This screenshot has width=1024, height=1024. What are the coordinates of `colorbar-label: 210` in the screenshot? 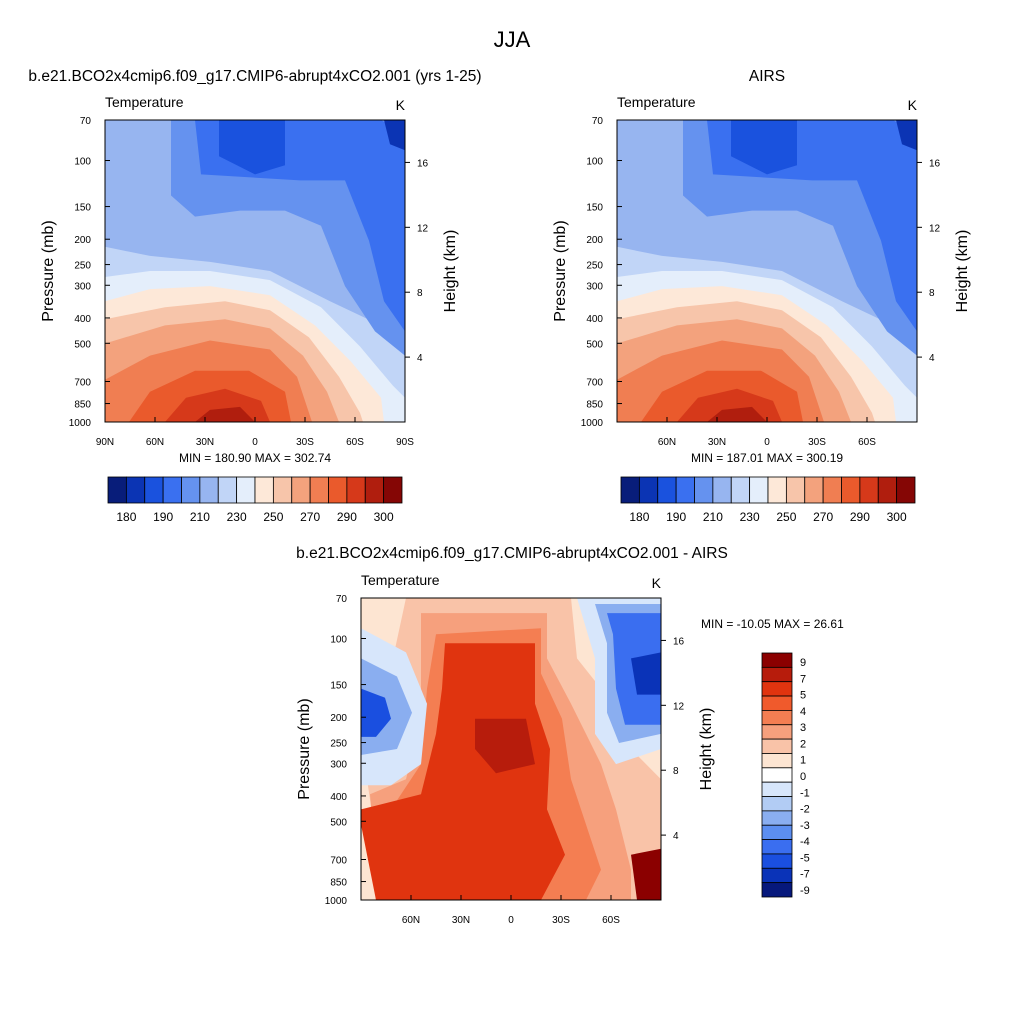 It's located at (713, 517).